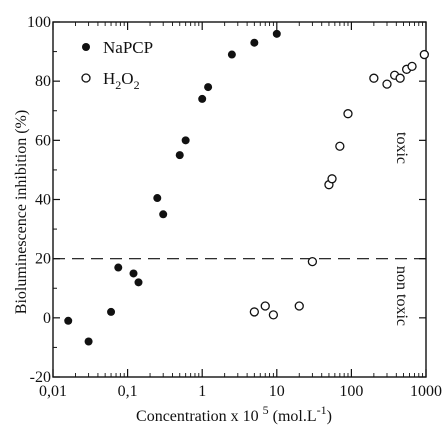  What do you see at coordinates (43, 259) in the screenshot?
I see `y-tick-label-2: 20` at bounding box center [43, 259].